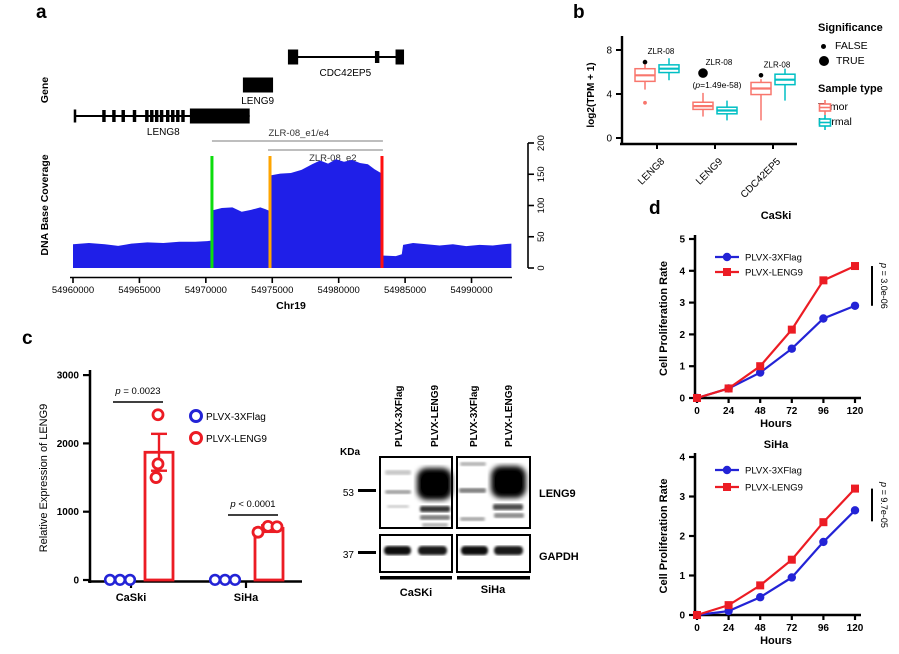  Describe the element at coordinates (297, 135) in the screenshot. I see `transcript-annotation: ZLR-08_e1/e4` at that location.